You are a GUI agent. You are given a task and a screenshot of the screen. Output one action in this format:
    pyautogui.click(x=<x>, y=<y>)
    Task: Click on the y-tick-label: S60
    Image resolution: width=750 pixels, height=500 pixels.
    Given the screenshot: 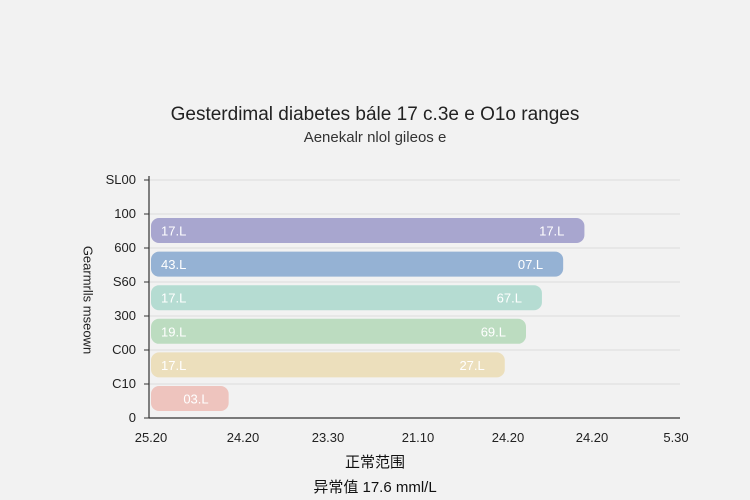 What is the action you would take?
    pyautogui.click(x=124, y=281)
    